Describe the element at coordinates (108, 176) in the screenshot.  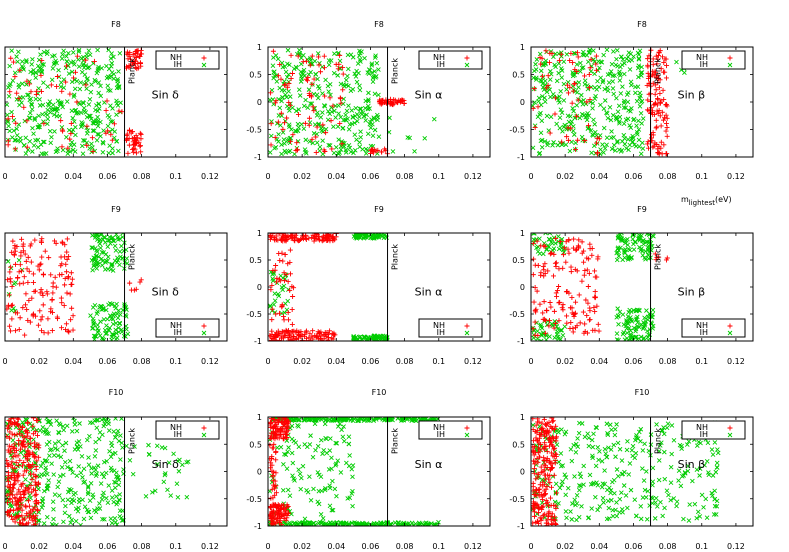
I see `x-tick-label: 0.06` at that location.